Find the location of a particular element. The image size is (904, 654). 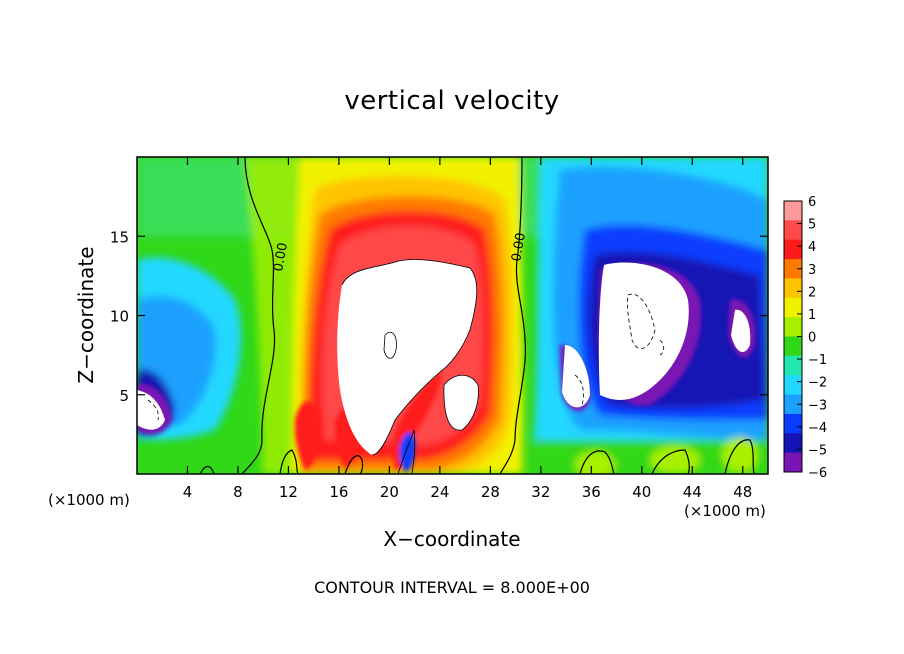

x-tick-label: 36 is located at coordinates (591, 492).